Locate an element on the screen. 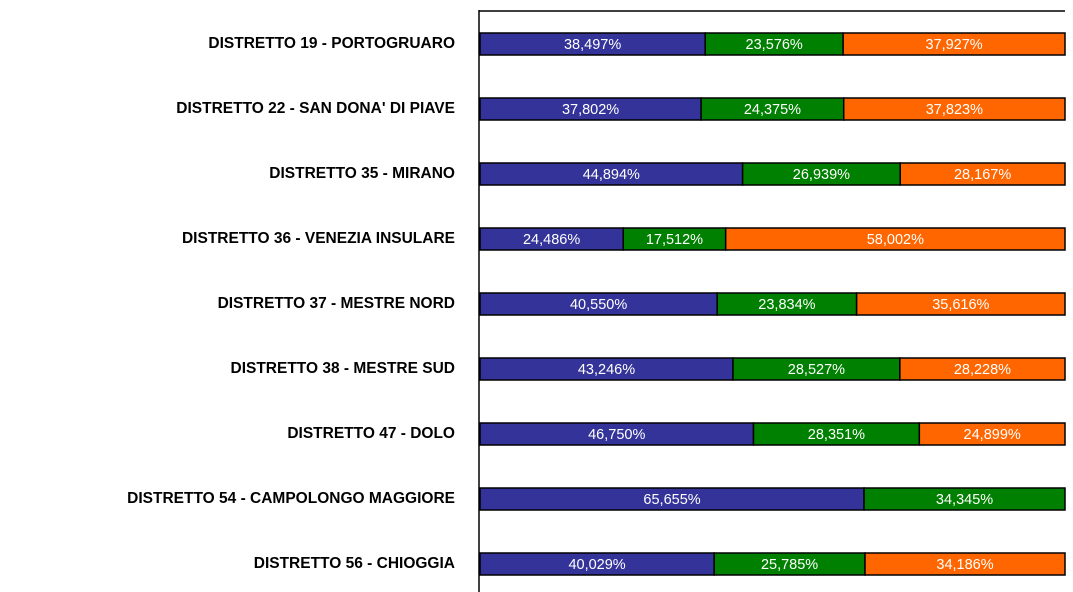 Image resolution: width=1073 pixels, height=592 pixels. value-label: 26,939% is located at coordinates (821, 175).